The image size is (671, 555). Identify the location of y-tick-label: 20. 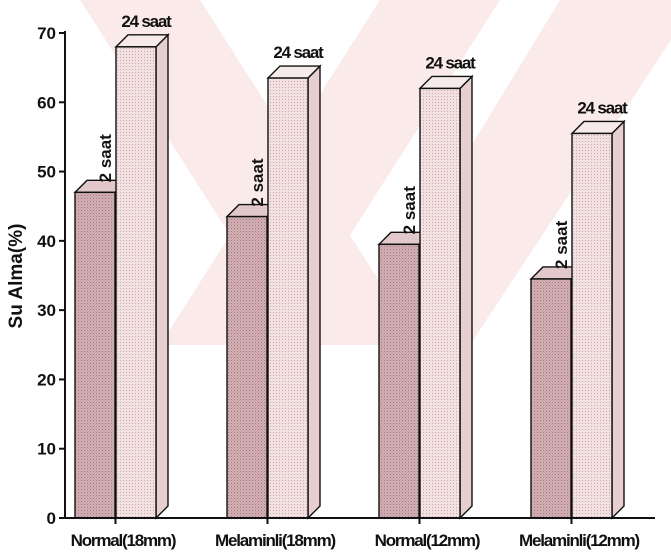
(46, 379).